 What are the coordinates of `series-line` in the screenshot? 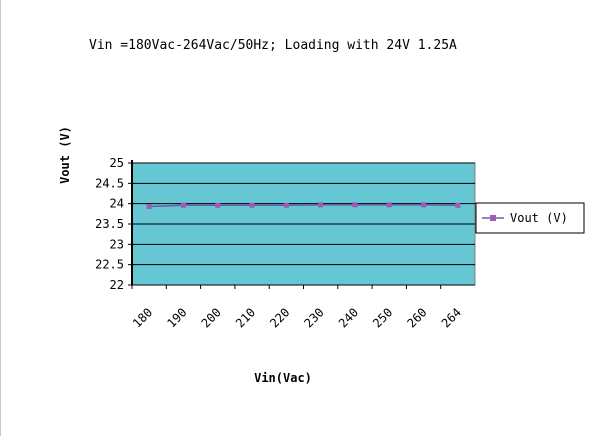 It's located at (303, 206).